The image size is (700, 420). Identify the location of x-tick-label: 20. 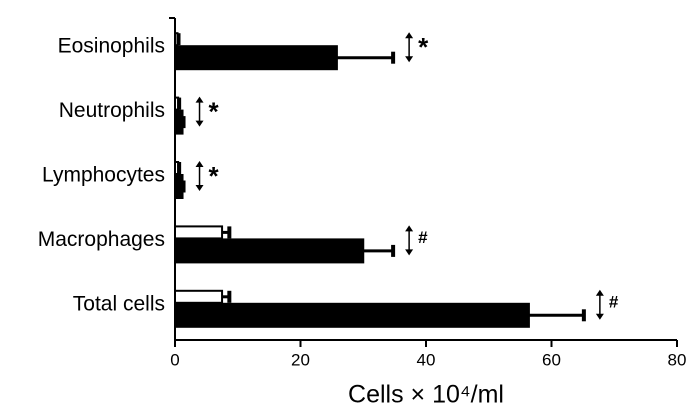
(300, 359).